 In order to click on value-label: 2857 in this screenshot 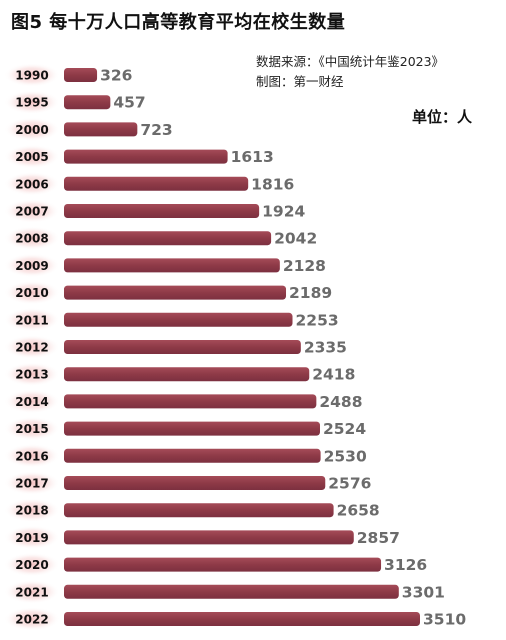, I will do `click(378, 538)`.